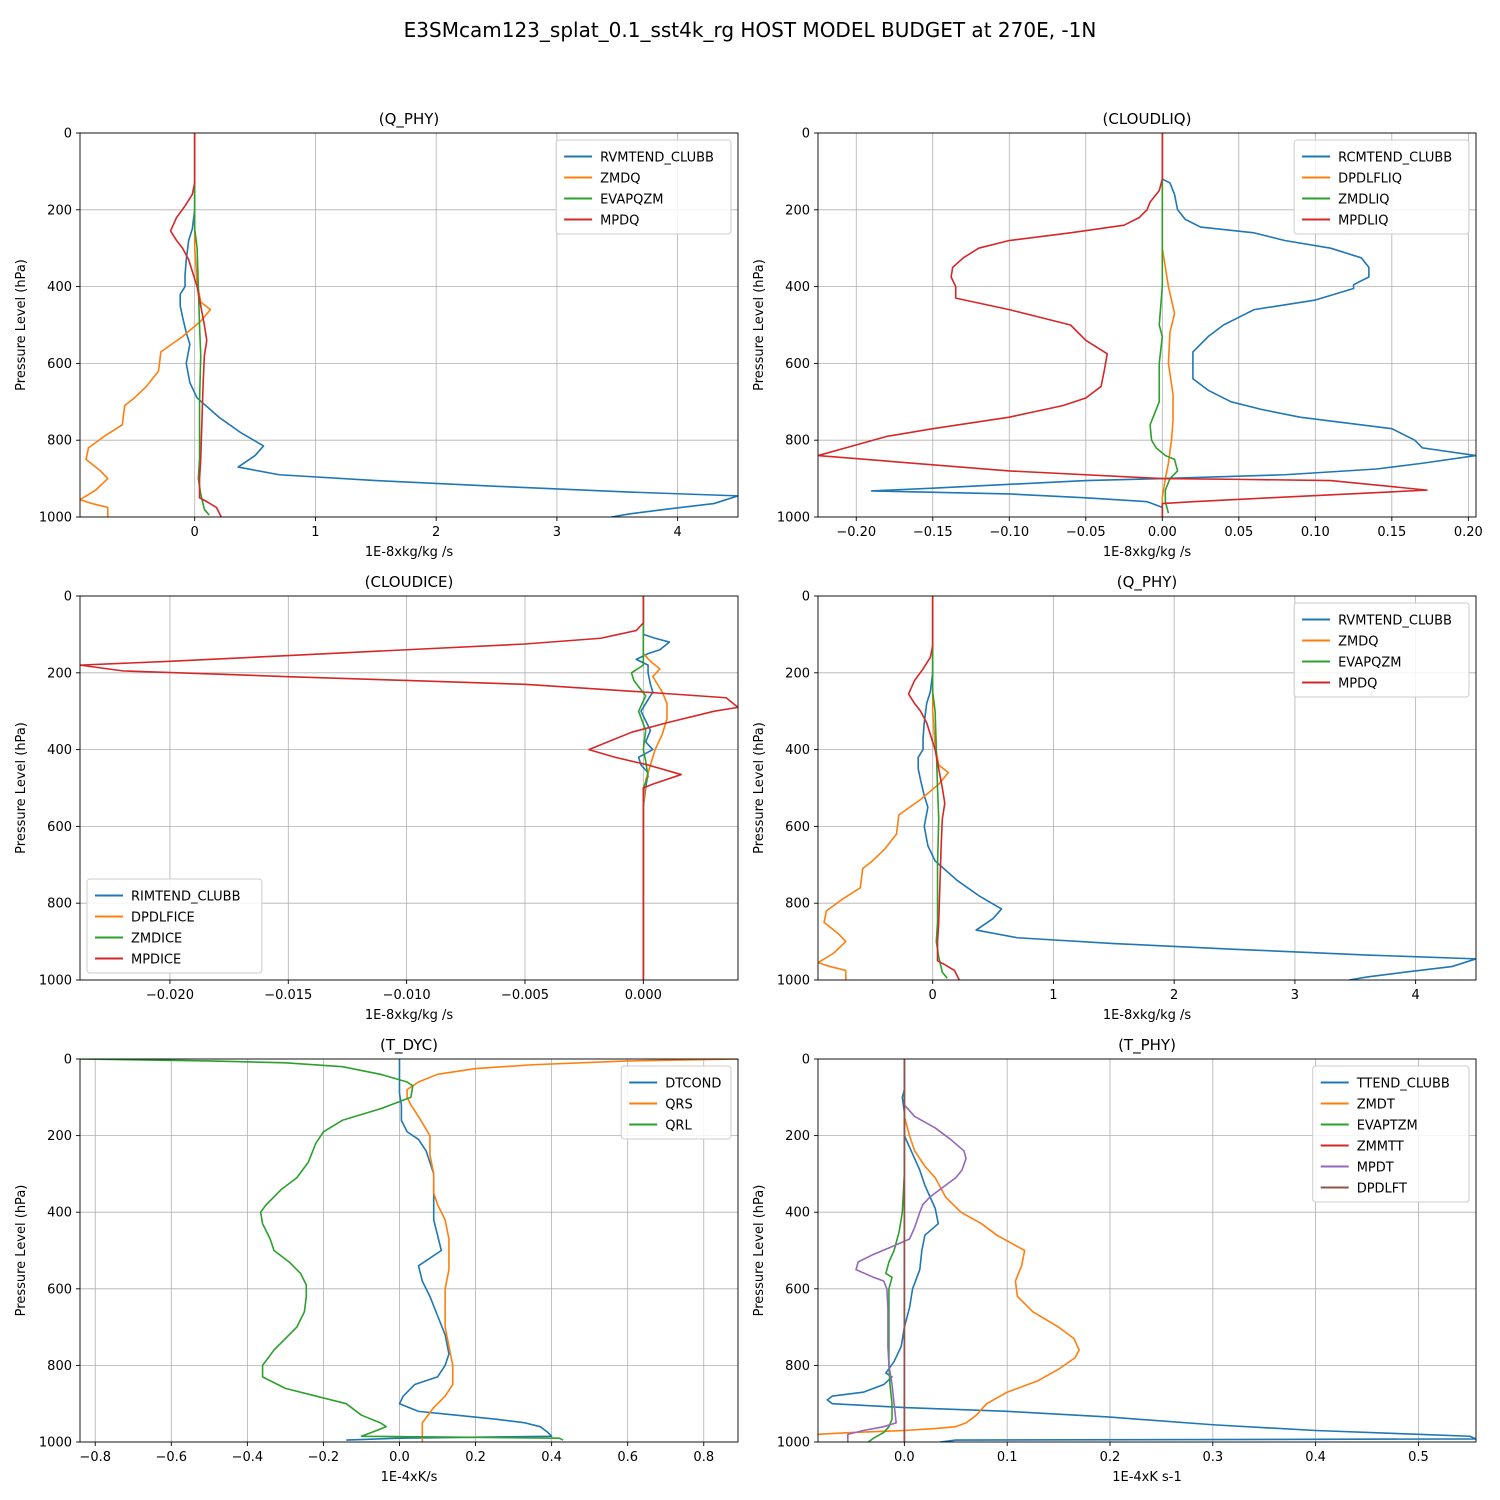  I want to click on series-line-ttend-clubb, so click(1151, 1265).